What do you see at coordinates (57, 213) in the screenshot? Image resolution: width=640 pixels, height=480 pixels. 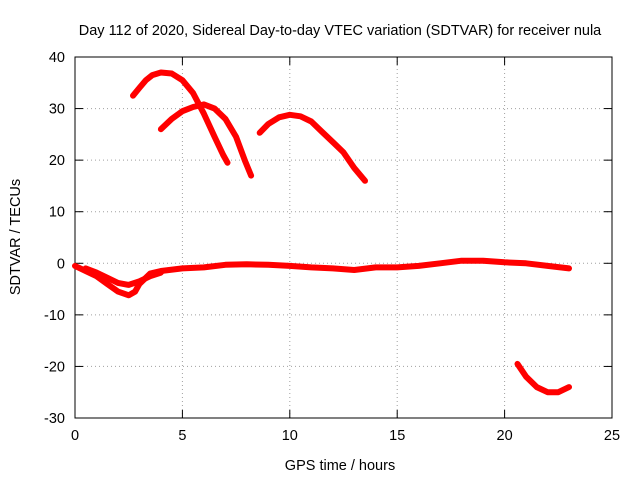 I see `y-tick-label: 10` at bounding box center [57, 213].